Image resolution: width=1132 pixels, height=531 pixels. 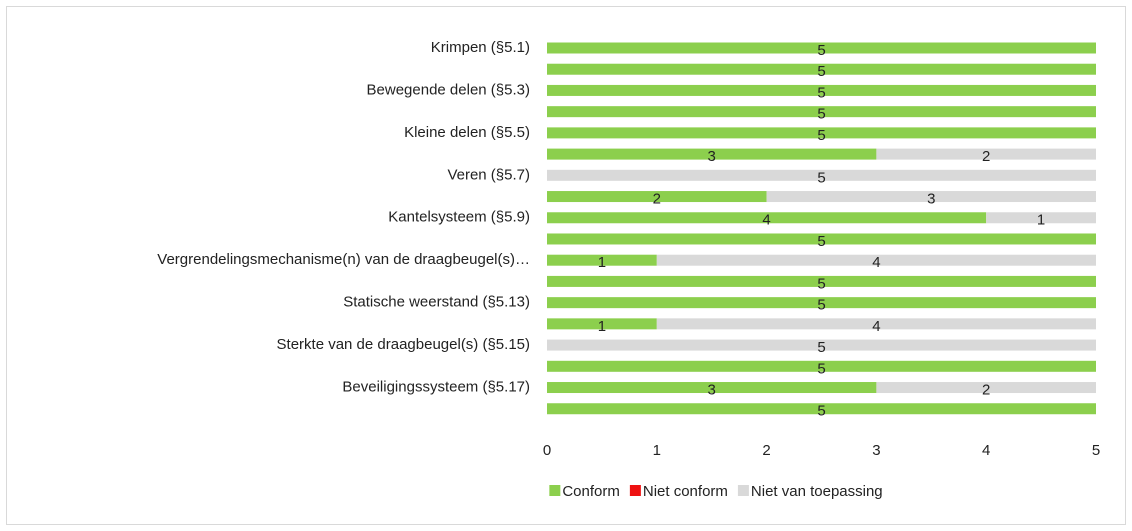 I want to click on x-tick-label: 0, so click(x=547, y=450).